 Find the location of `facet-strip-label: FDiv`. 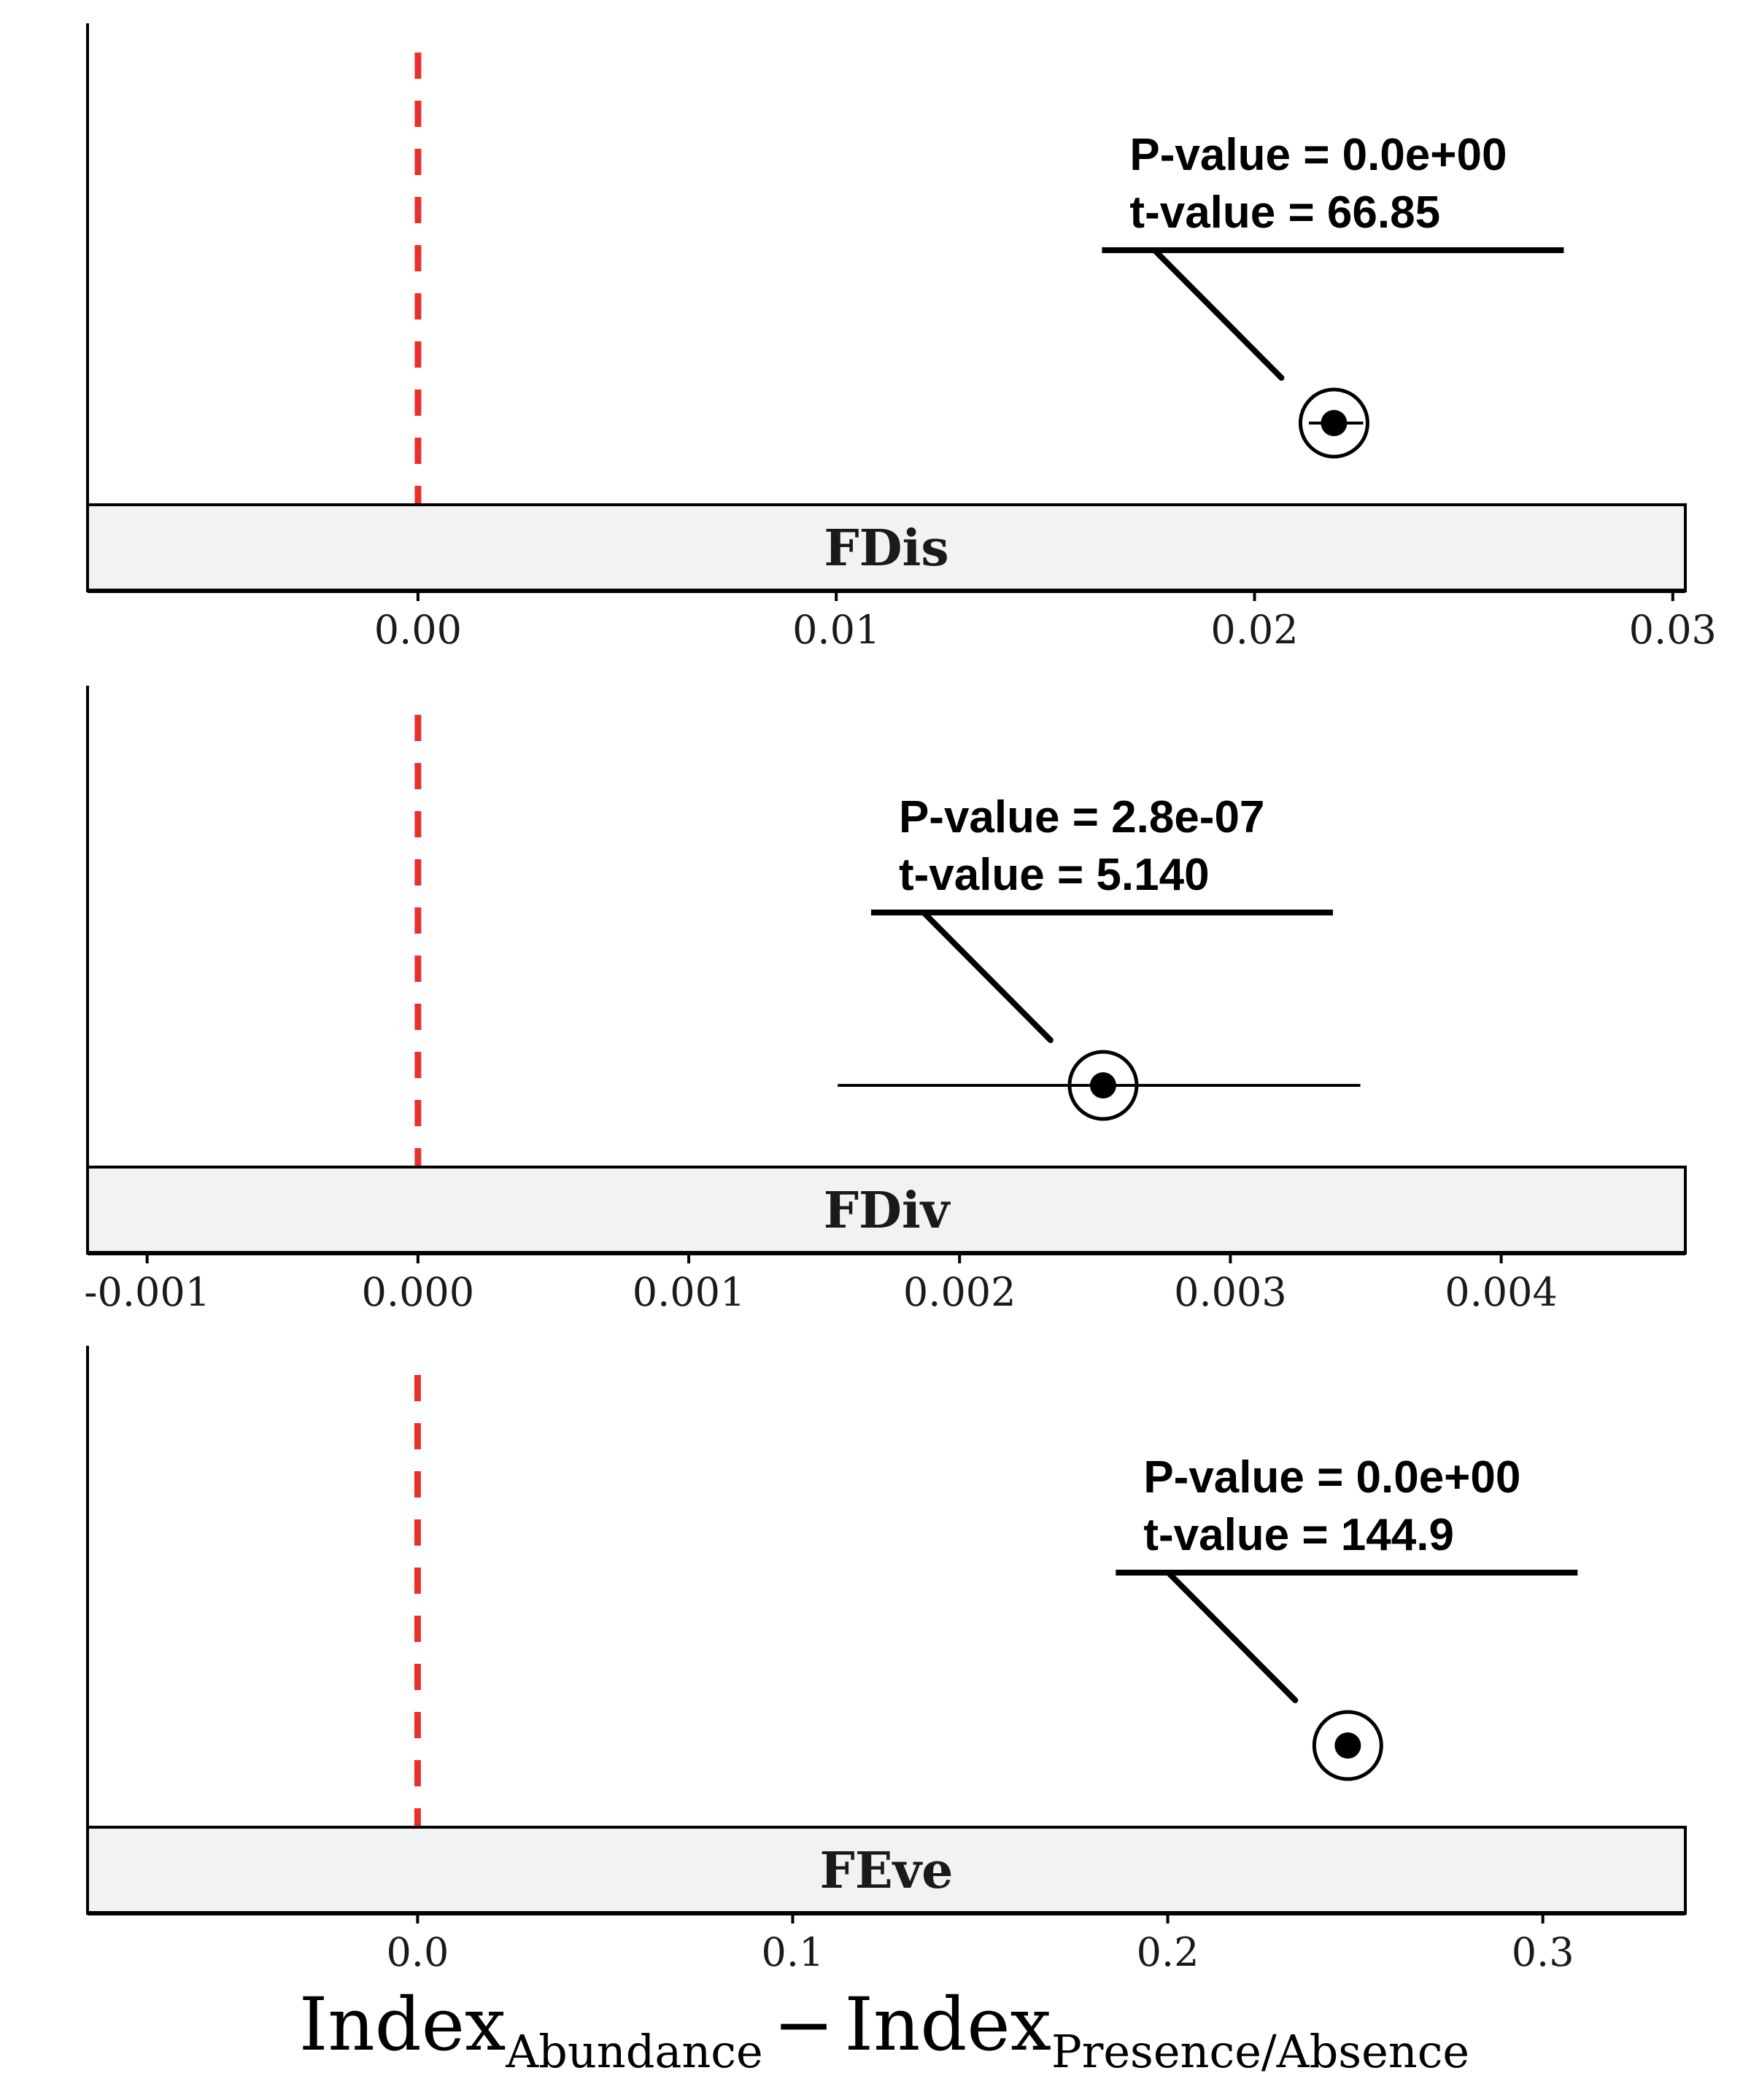

facet-strip-label: FDiv is located at coordinates (888, 1211).